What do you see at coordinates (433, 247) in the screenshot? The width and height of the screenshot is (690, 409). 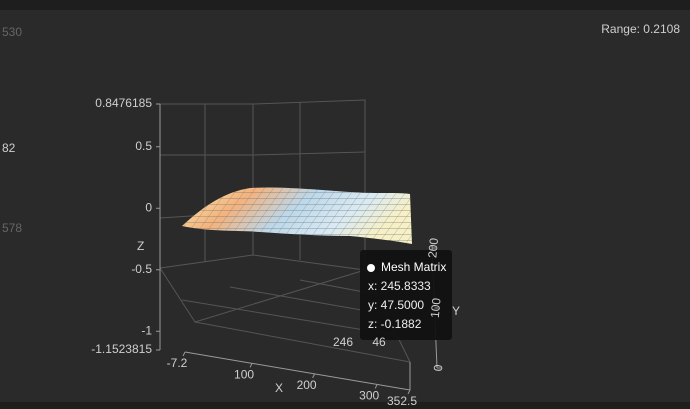 I see `y-tick-label: 200` at bounding box center [433, 247].